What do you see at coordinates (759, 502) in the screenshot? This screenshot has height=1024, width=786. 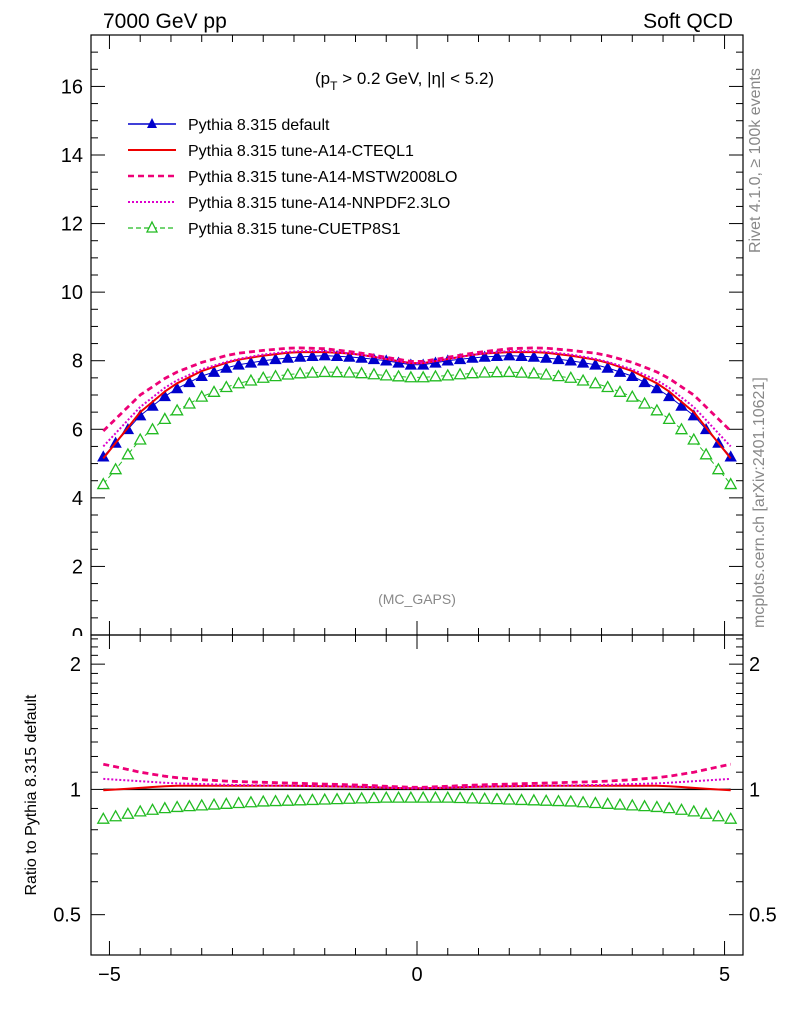 I see `mcplots-label: mcplots.cern.ch [arXiv:2401.10621]` at bounding box center [759, 502].